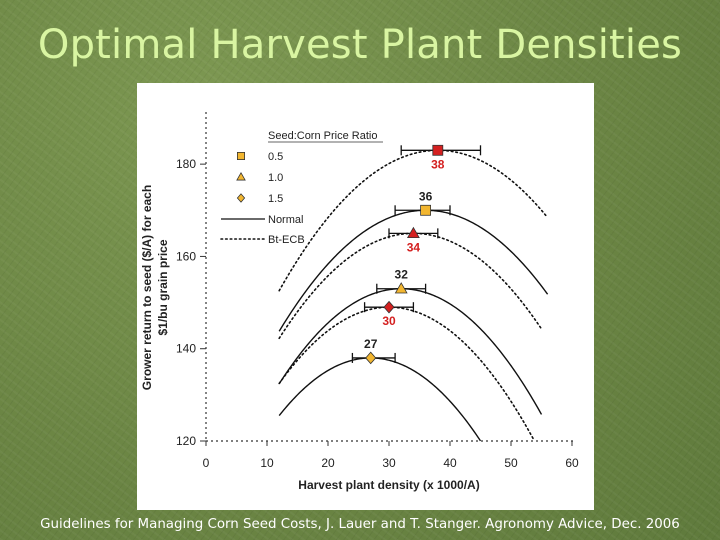  I want to click on slide-title: Optimal Harvest Plant Densities, so click(360, 45).